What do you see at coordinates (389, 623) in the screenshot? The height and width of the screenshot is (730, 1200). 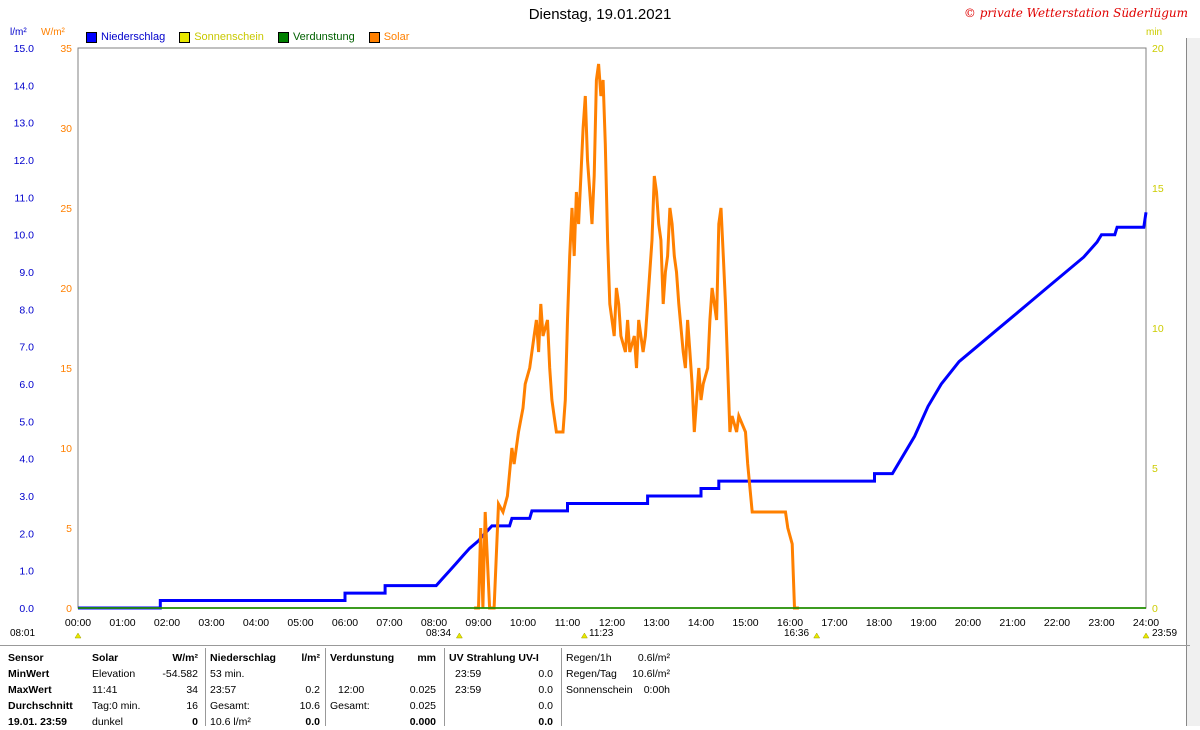 I see `x-tick-label: 07:00` at bounding box center [389, 623].